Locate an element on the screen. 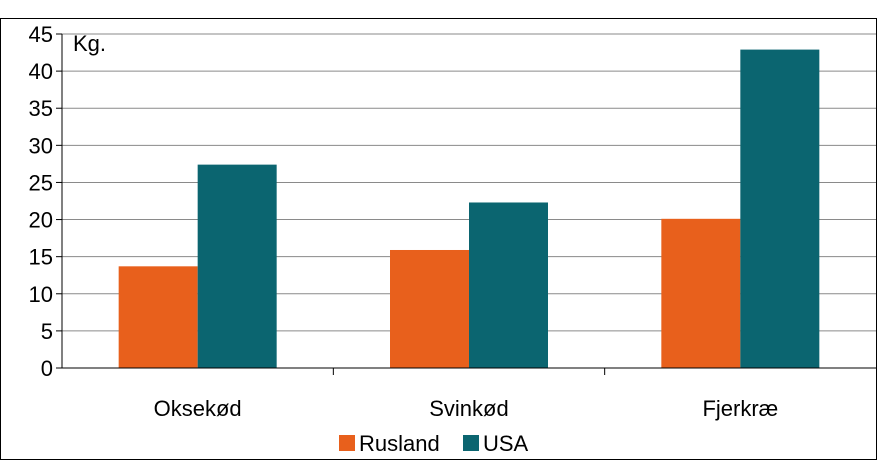 The image size is (879, 464). legend-swatch-usa is located at coordinates (471, 443).